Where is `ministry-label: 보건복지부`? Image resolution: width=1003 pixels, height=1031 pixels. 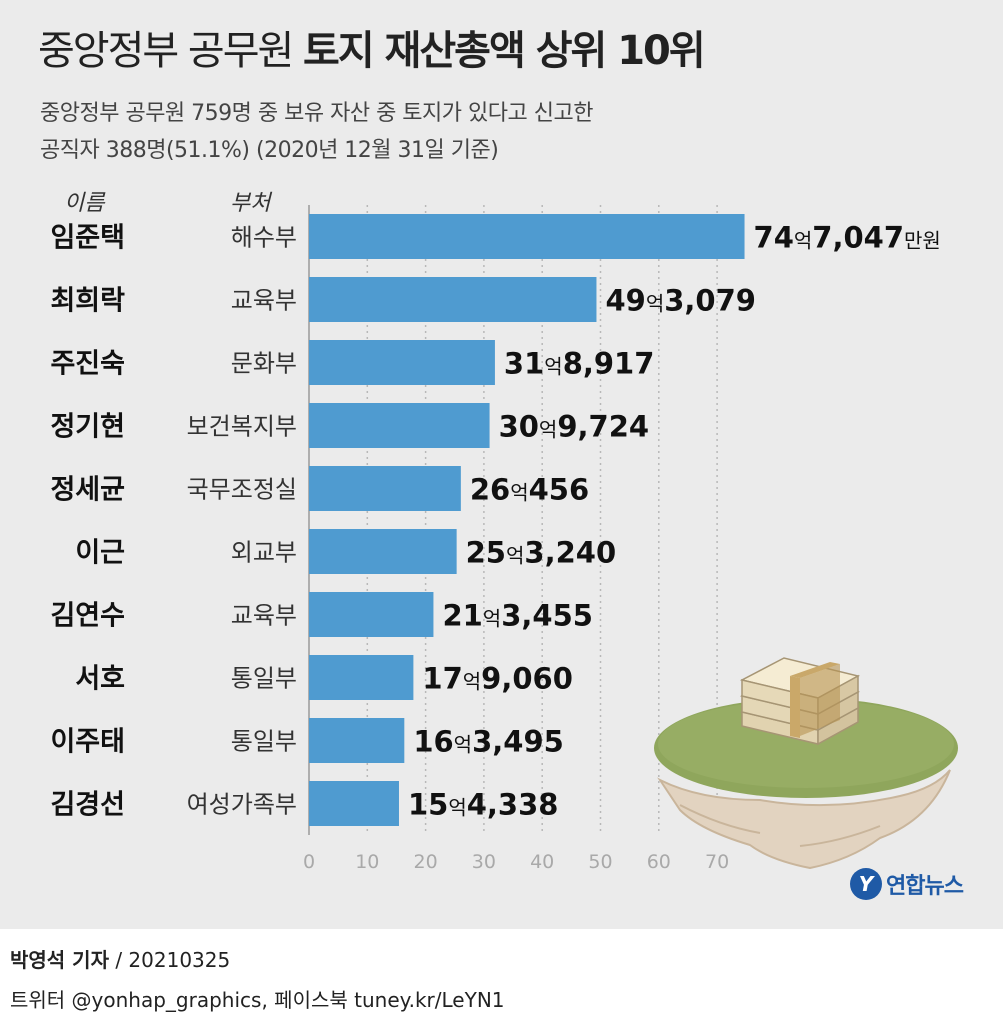
ministry-label: 보건복지부 is located at coordinates (242, 427).